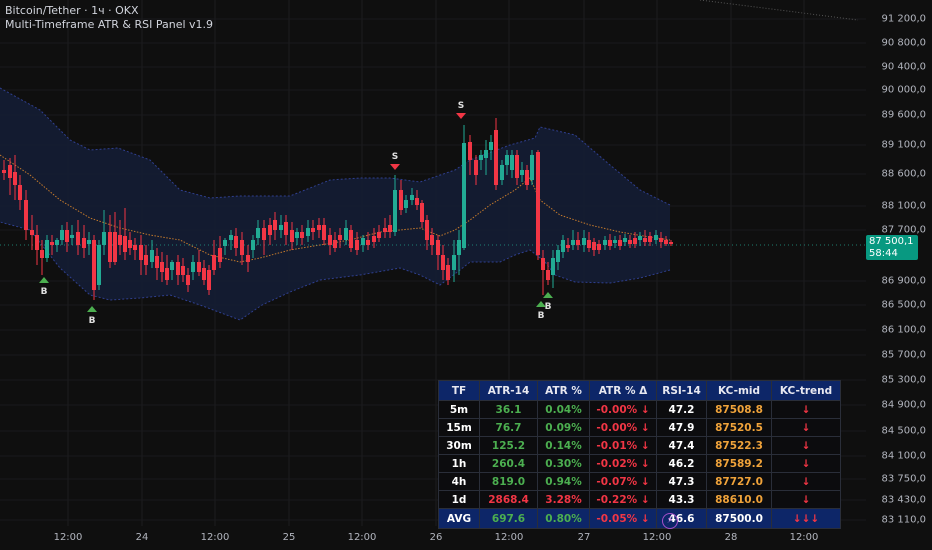  Describe the element at coordinates (903, 305) in the screenshot. I see `price-tick: 86 500,0` at that location.